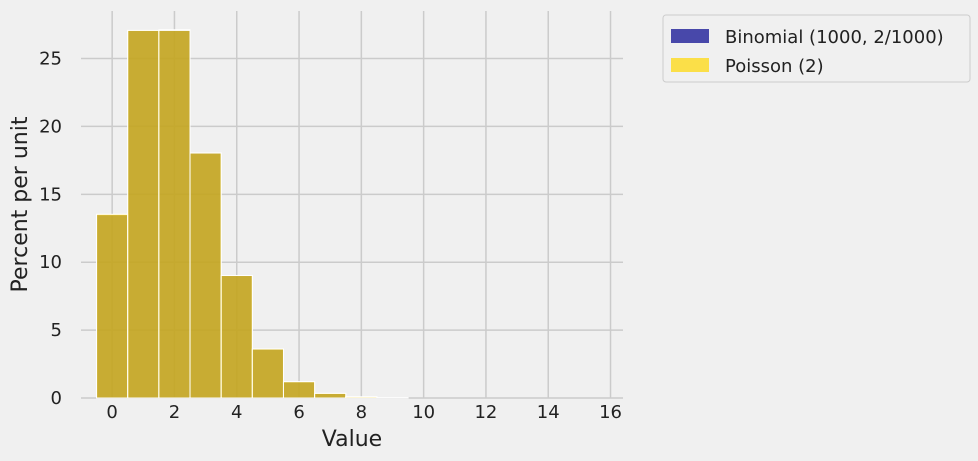 The image size is (978, 461). I want to click on y-axis-label: Percent per unit, so click(20, 204).